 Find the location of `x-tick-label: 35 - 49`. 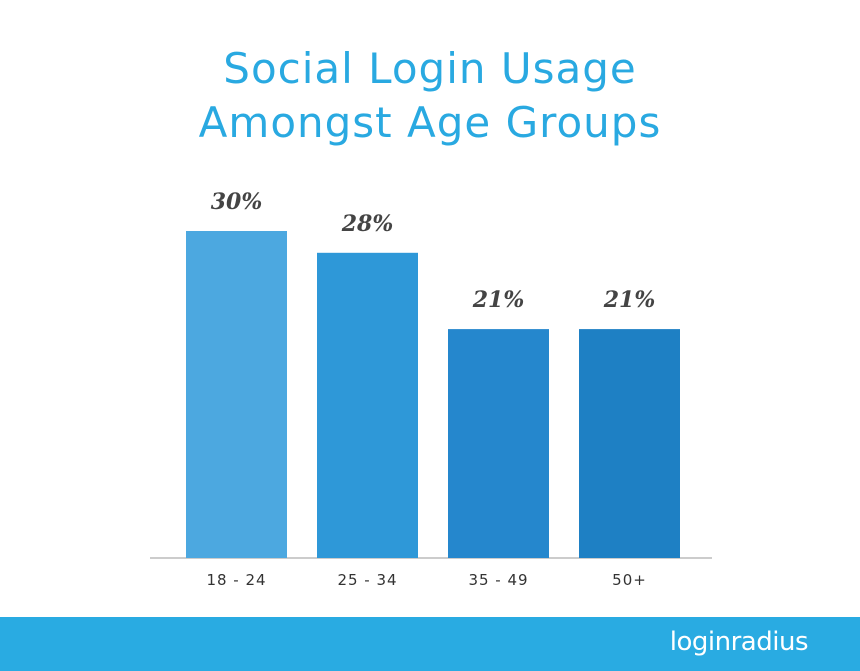

x-tick-label: 35 - 49 is located at coordinates (498, 580).